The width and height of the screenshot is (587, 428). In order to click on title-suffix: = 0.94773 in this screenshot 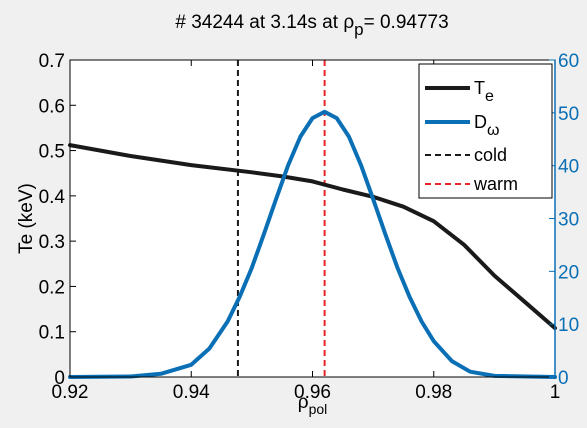, I will do `click(406, 22)`.